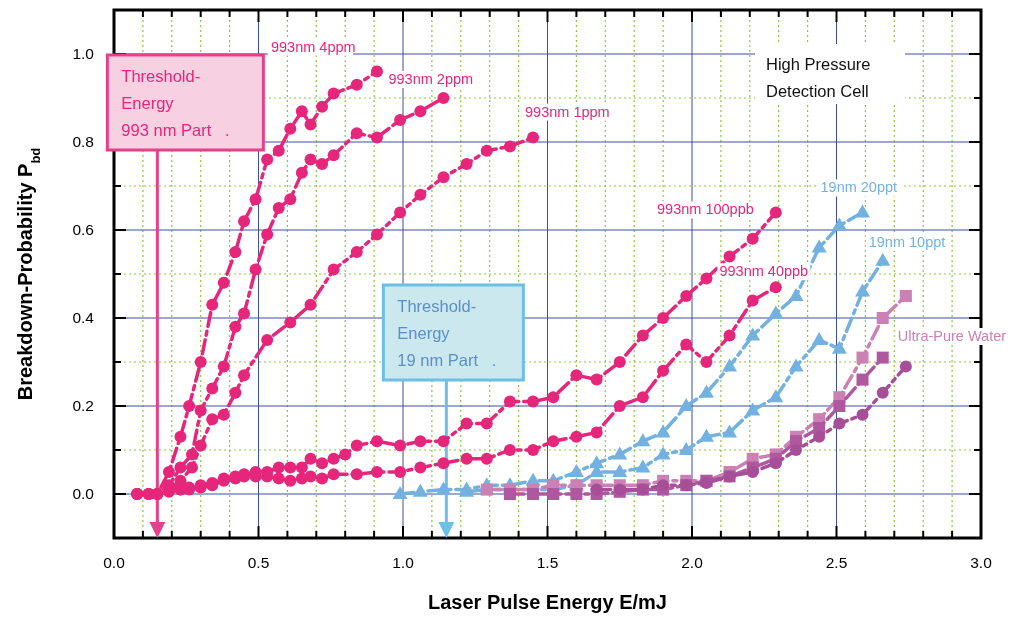 The image size is (1033, 617). Describe the element at coordinates (175, 103) in the screenshot. I see `ref-line-label: Threshold- Energy 993 nm Part .` at that location.